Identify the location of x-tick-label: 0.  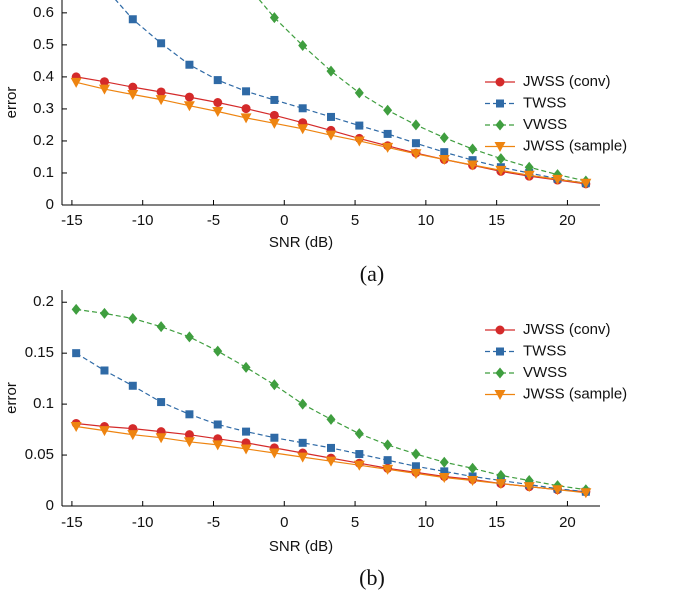
(284, 522).